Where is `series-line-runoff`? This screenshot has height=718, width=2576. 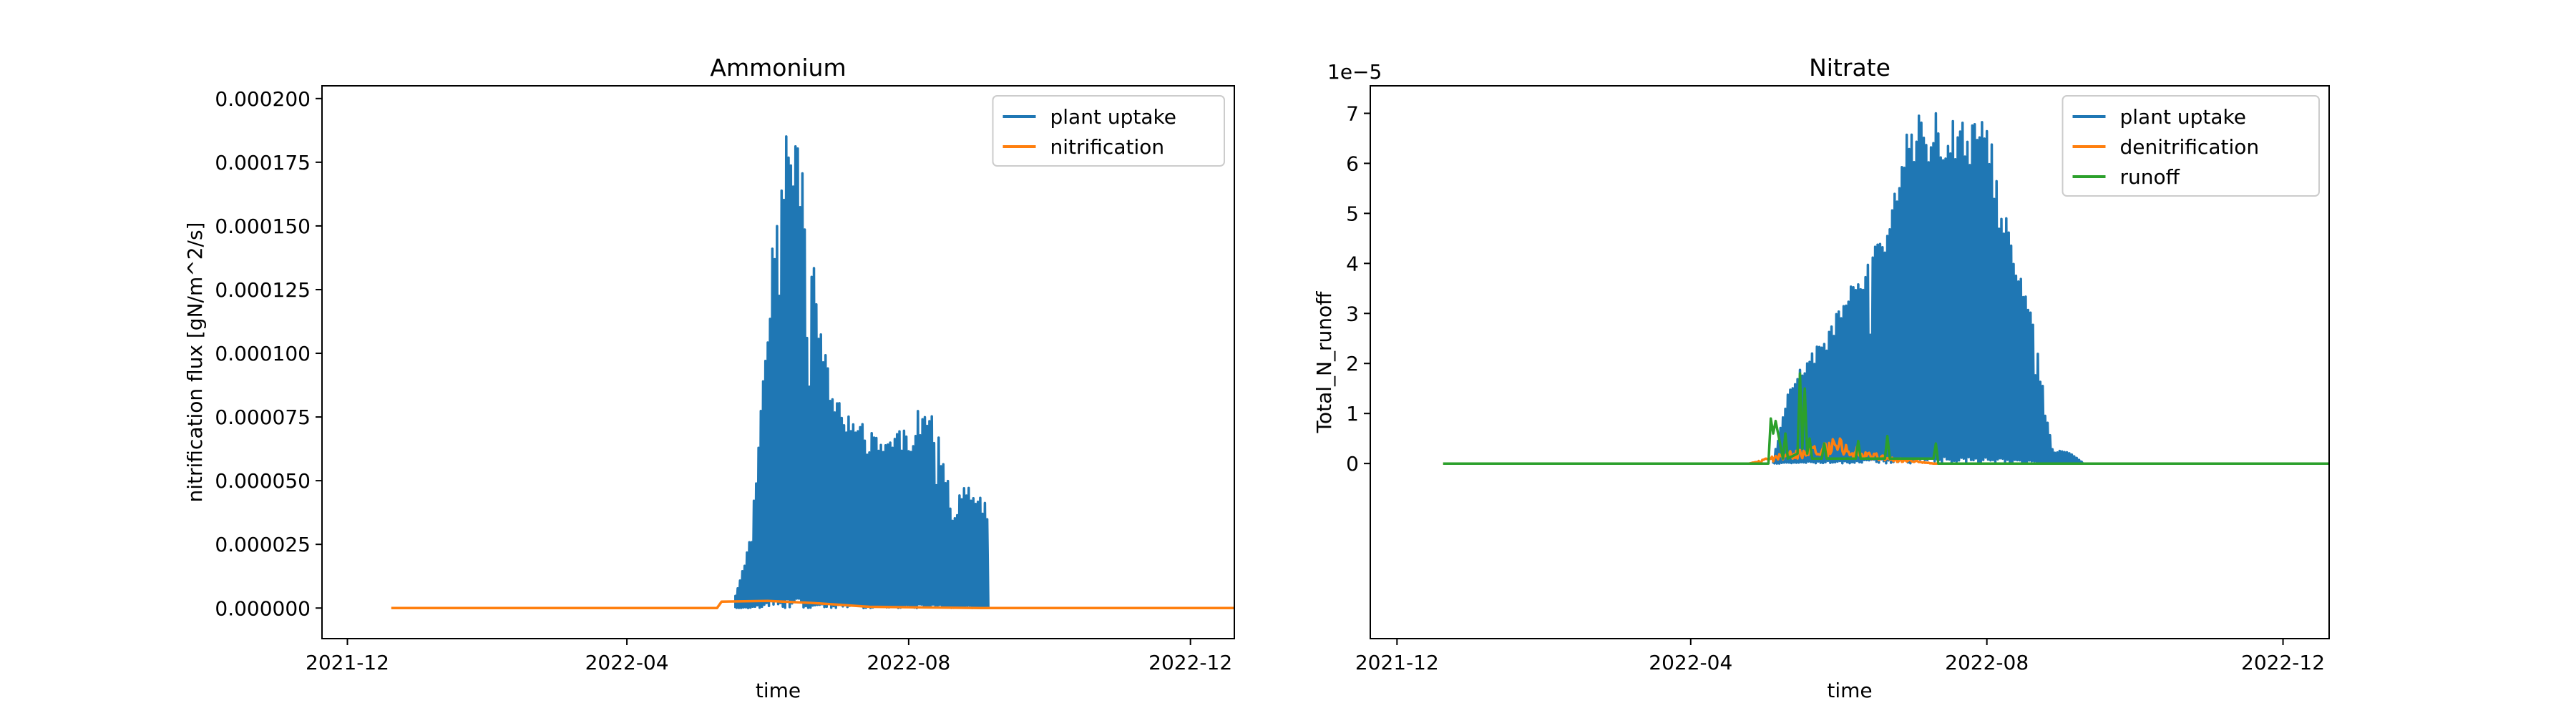 series-line-runoff is located at coordinates (1886, 418).